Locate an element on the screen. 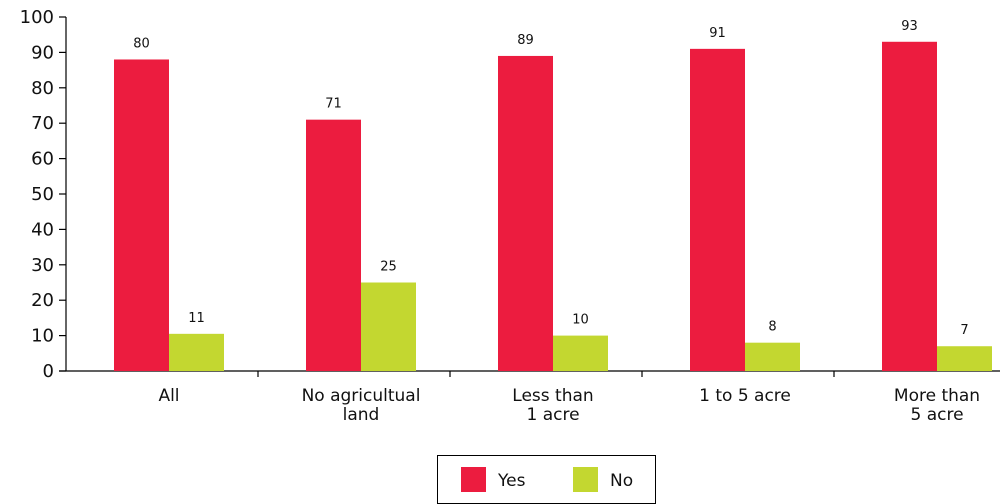  data-label: 8 is located at coordinates (772, 327).